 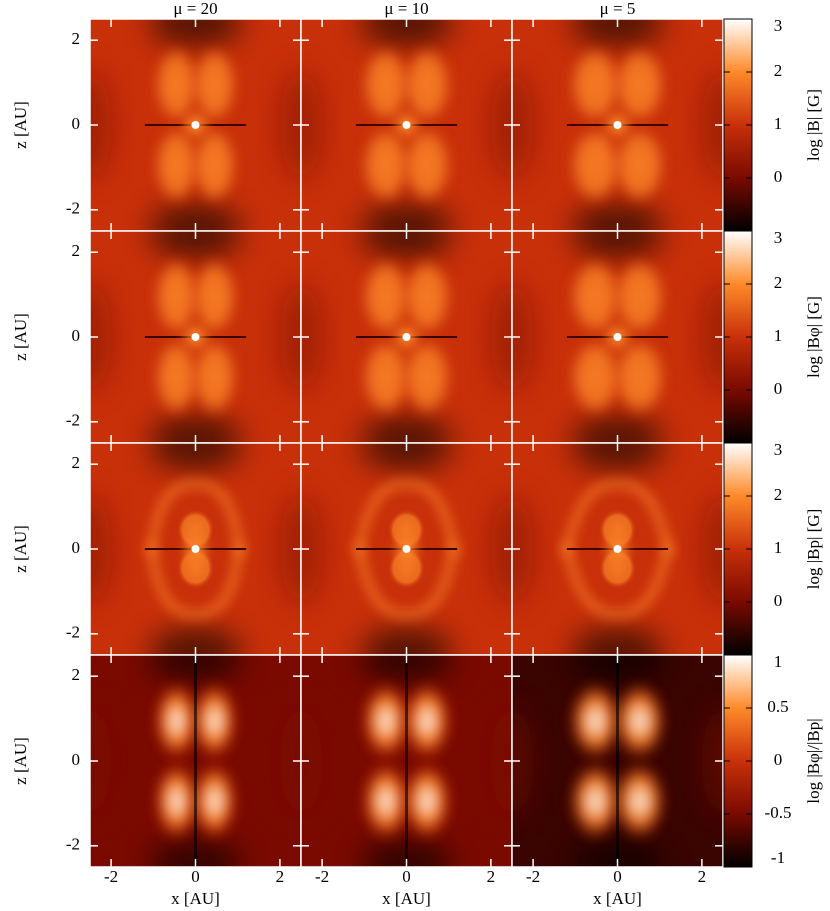 What do you see at coordinates (76, 250) in the screenshot?
I see `y-tick-label: 2` at bounding box center [76, 250].